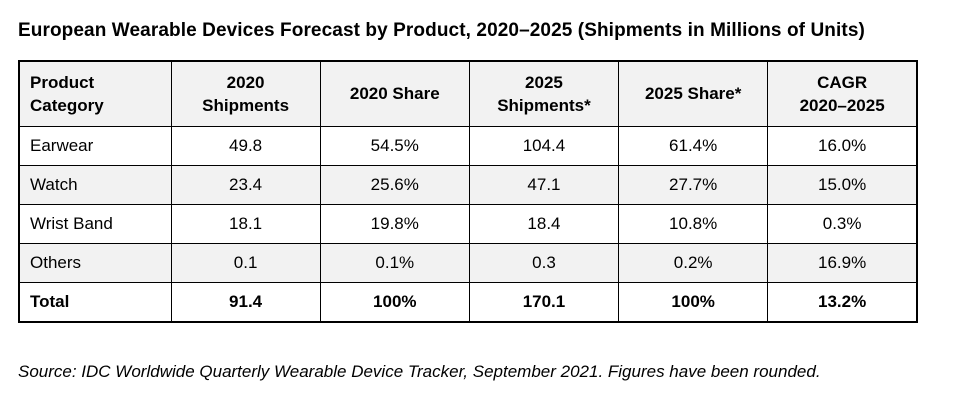  I want to click on cell-value: 61.4%, so click(693, 146).